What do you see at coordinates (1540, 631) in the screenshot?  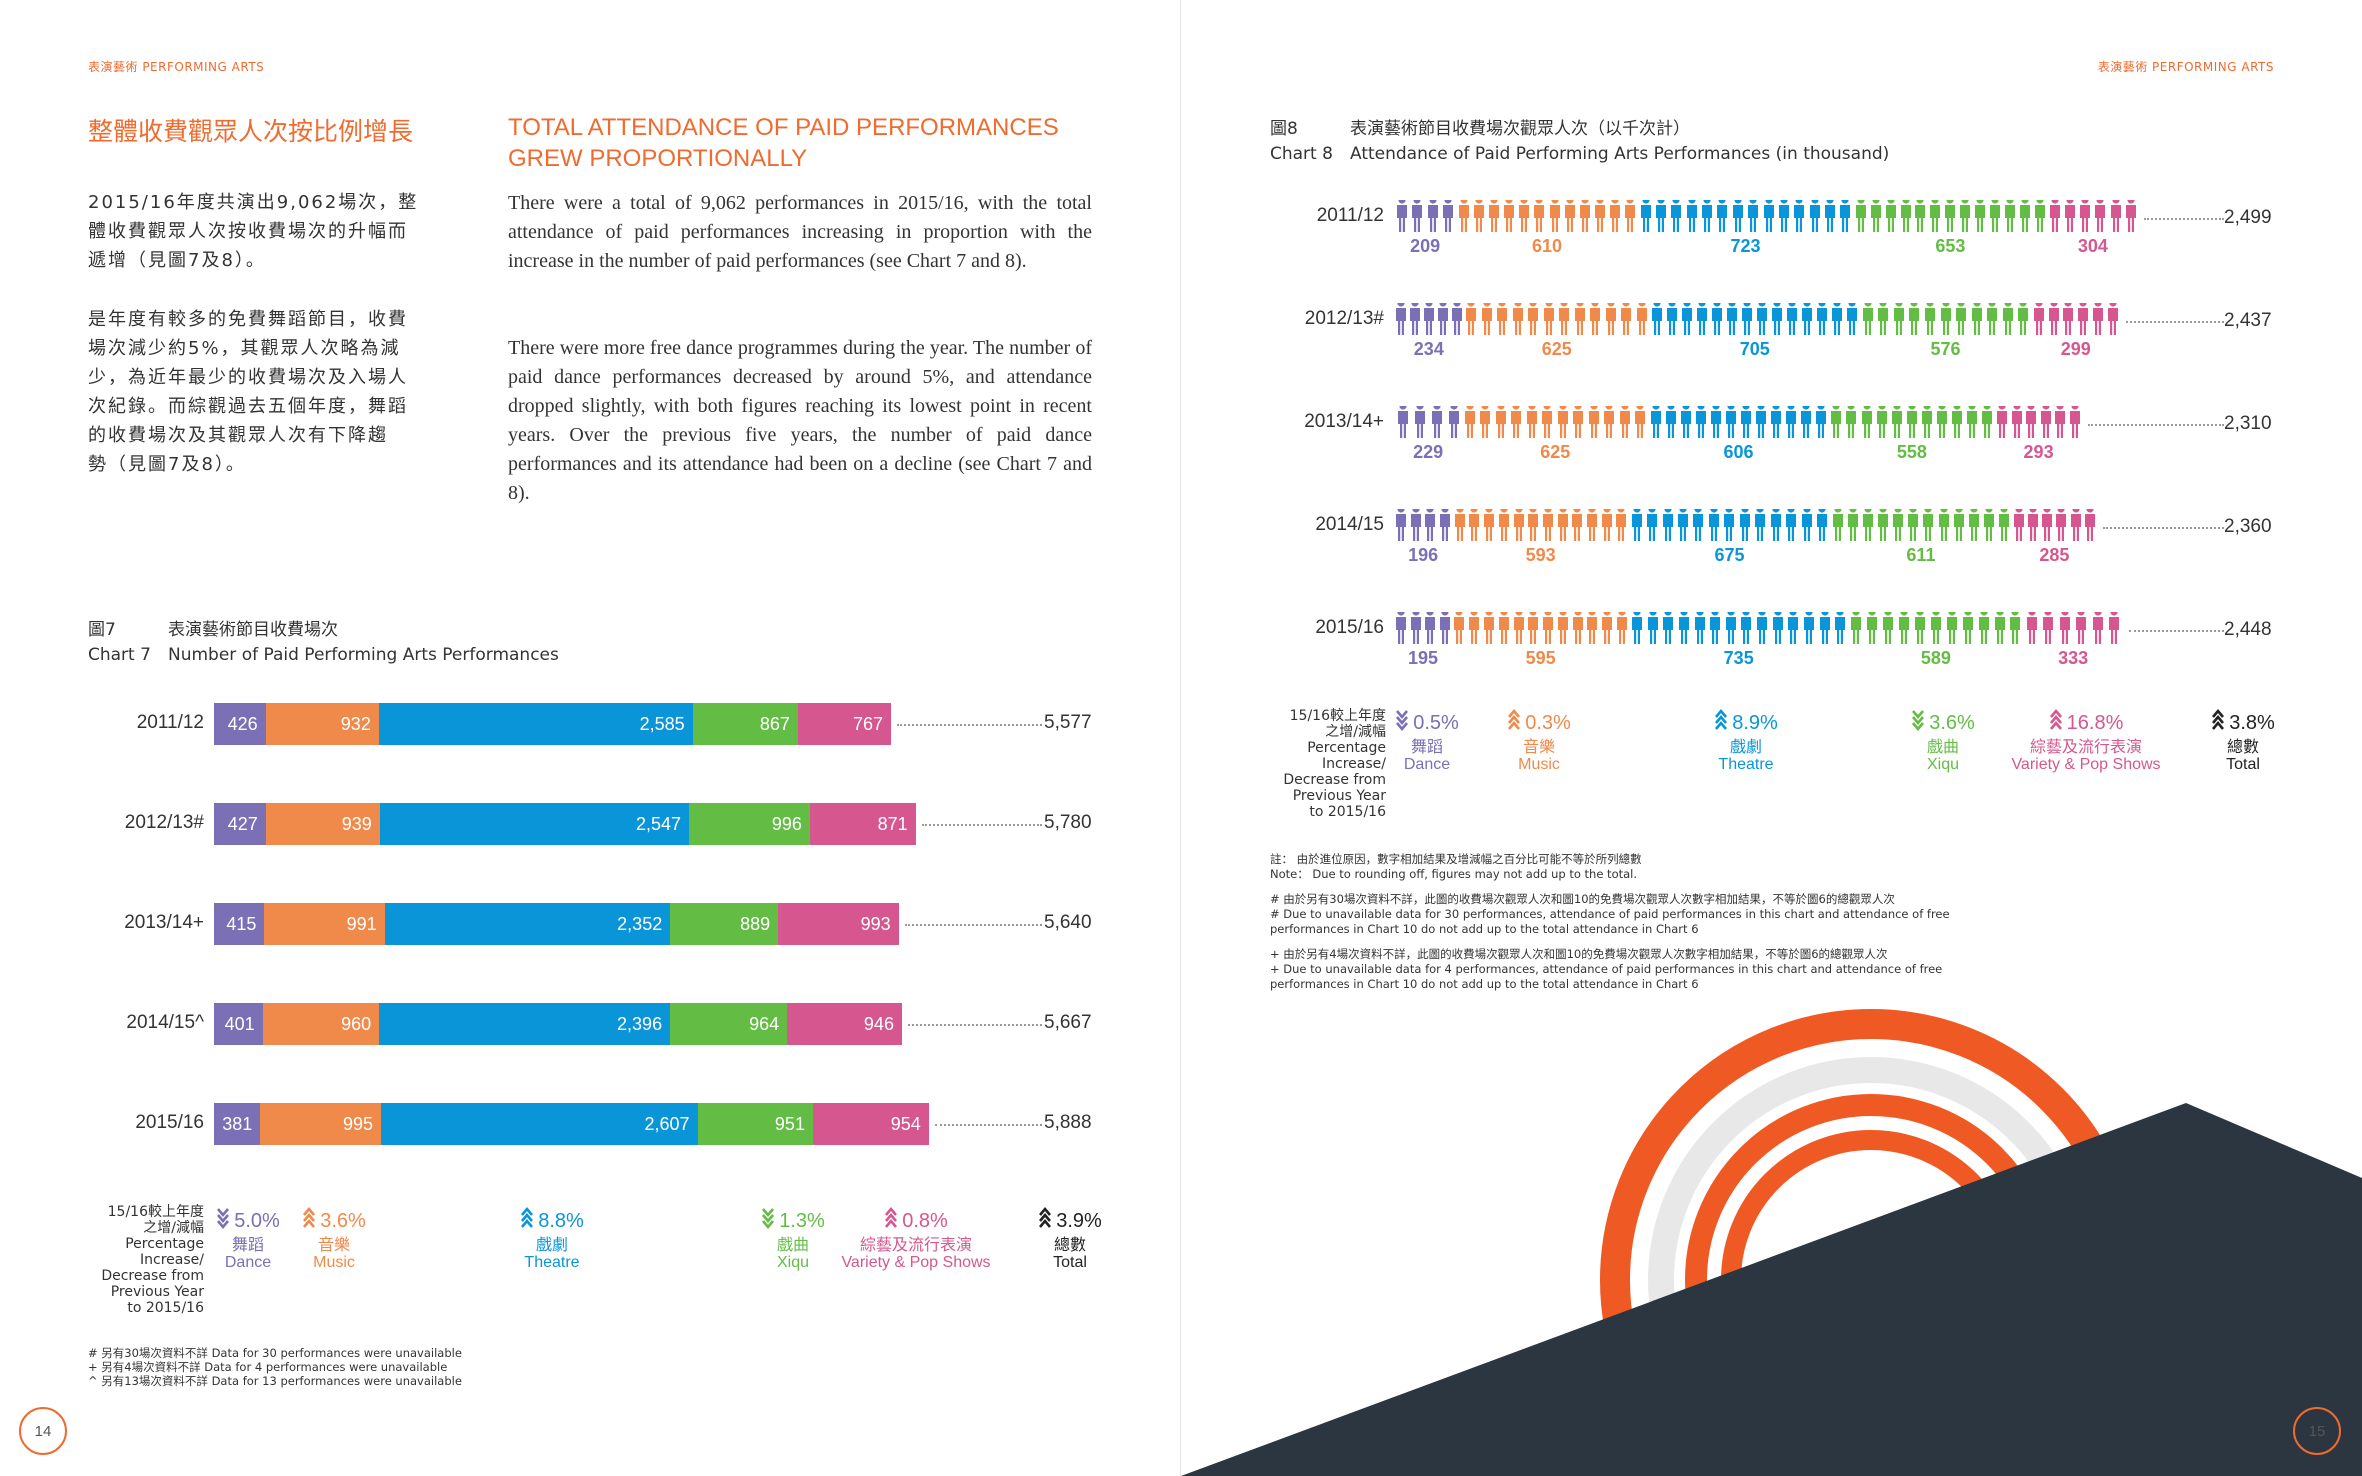 I see `pictogram-segment-music` at bounding box center [1540, 631].